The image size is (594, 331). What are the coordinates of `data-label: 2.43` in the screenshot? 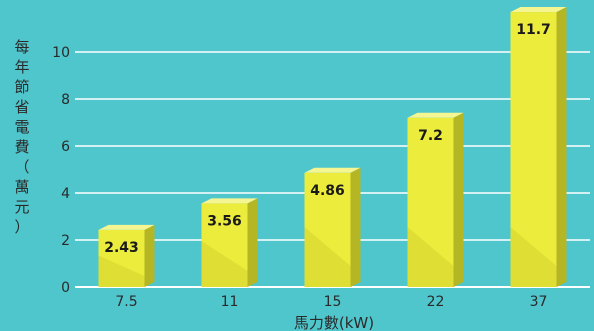 It's located at (121, 248).